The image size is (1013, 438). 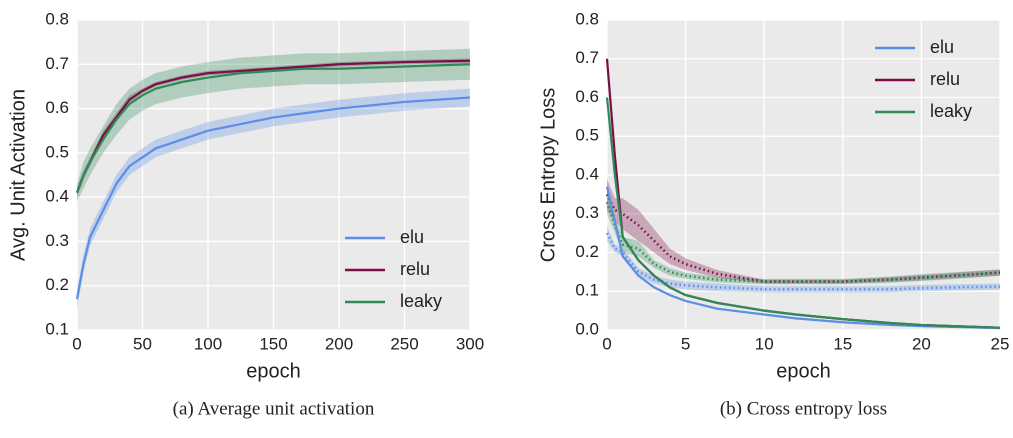 What do you see at coordinates (1000, 343) in the screenshot?
I see `x-tick-label: 25` at bounding box center [1000, 343].